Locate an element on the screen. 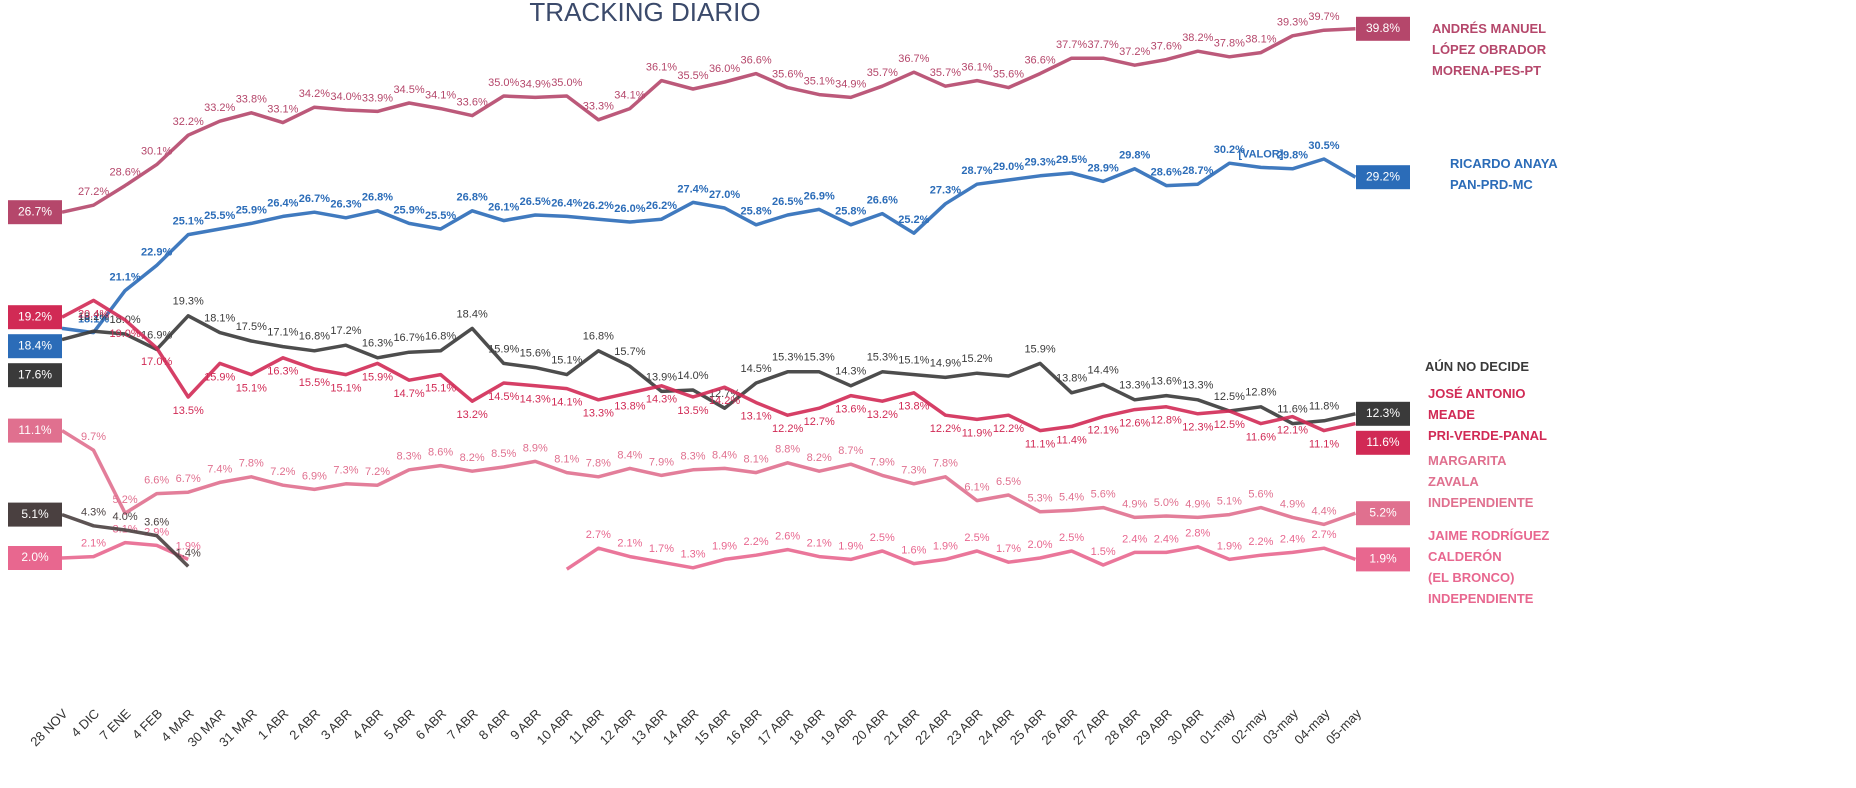 The height and width of the screenshot is (788, 1856). legend-label: AÚN NO DECIDE is located at coordinates (1477, 366).